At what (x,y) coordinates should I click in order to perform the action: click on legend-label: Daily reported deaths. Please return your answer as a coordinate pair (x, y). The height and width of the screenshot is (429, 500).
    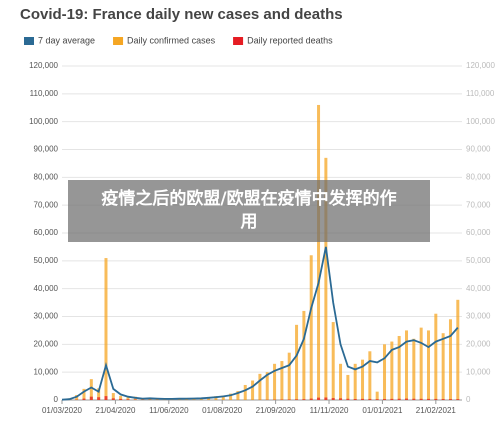
    Looking at the image, I should click on (290, 40).